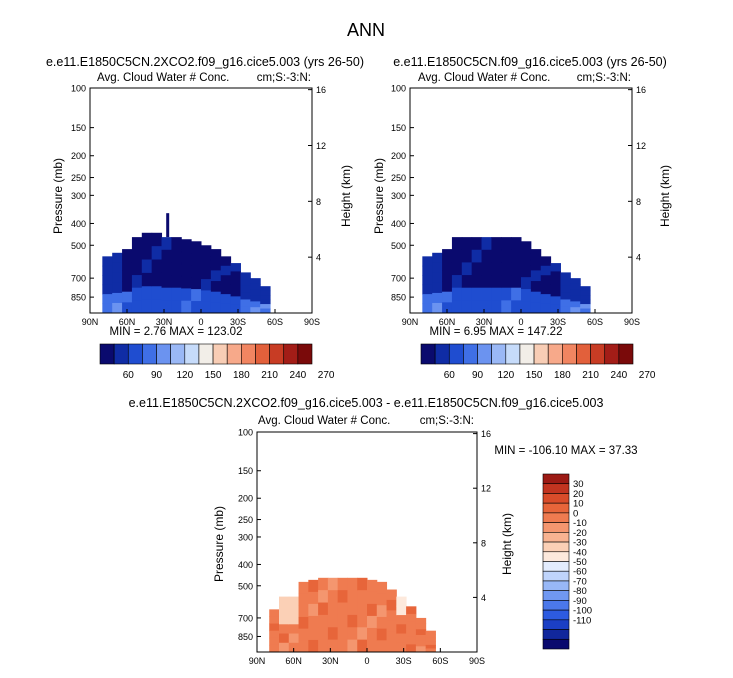  What do you see at coordinates (398, 196) in the screenshot?
I see `y-tick-label: 300` at bounding box center [398, 196].